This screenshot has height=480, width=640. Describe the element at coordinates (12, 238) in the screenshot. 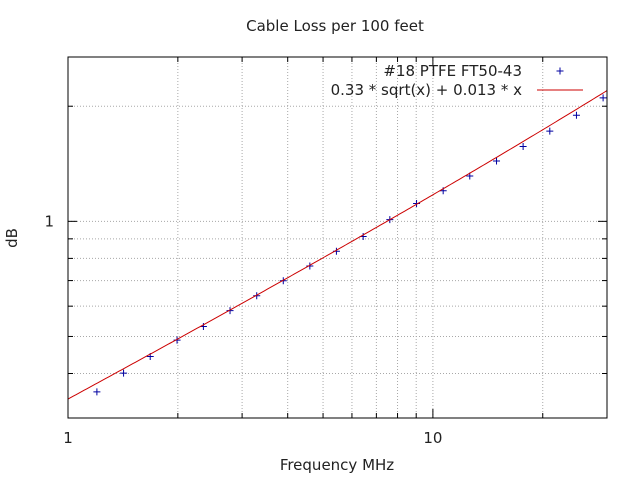

I see `y-axis-label: dB` at that location.